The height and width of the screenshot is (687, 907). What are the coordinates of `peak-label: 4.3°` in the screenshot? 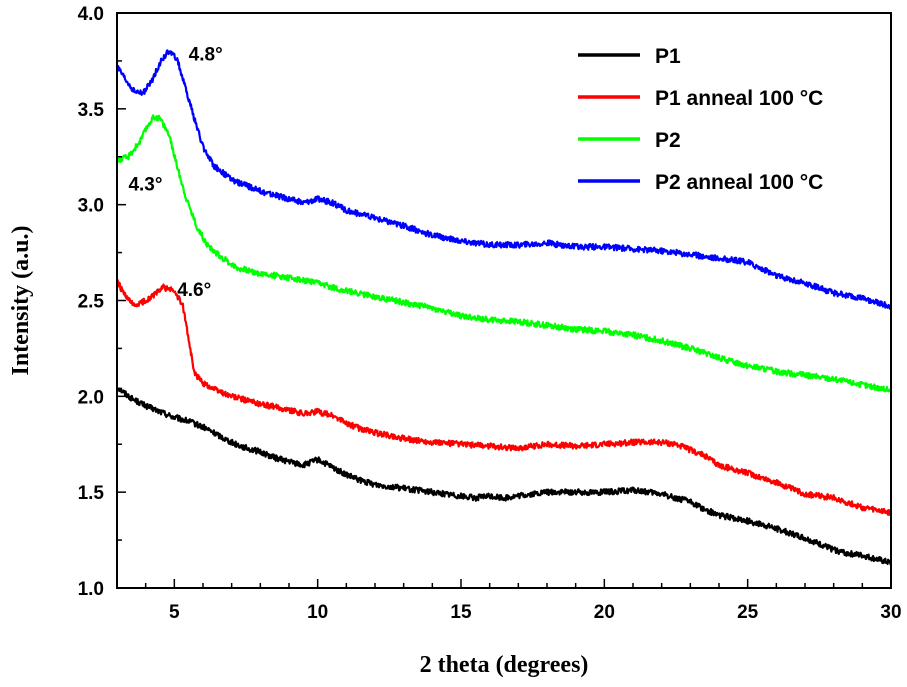 It's located at (145, 185).